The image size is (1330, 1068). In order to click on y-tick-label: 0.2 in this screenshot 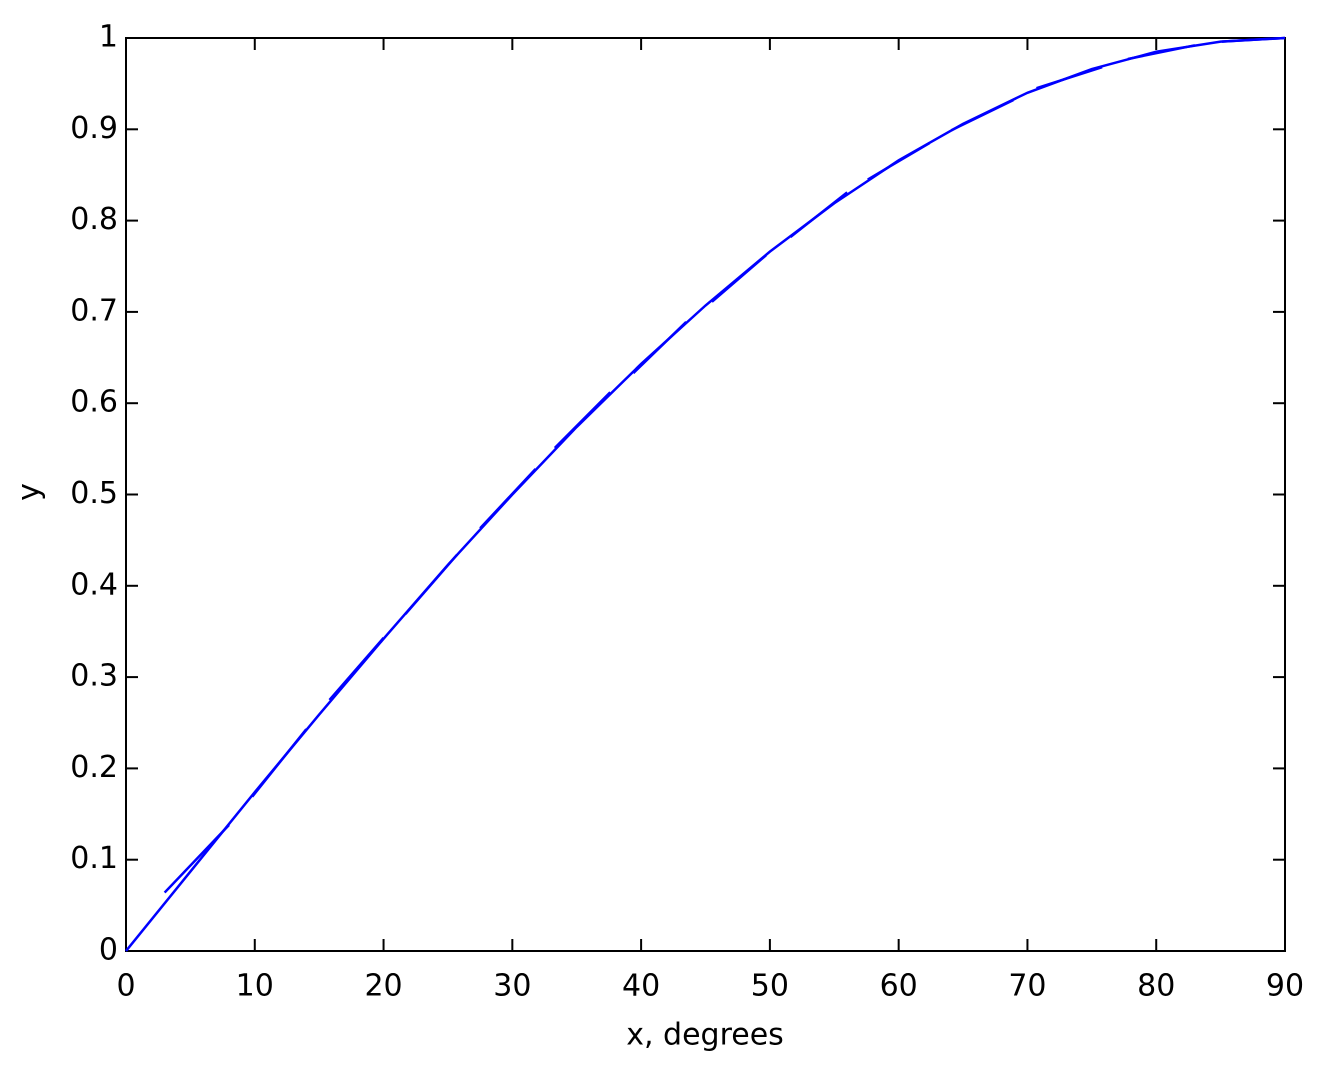, I will do `click(94, 767)`.